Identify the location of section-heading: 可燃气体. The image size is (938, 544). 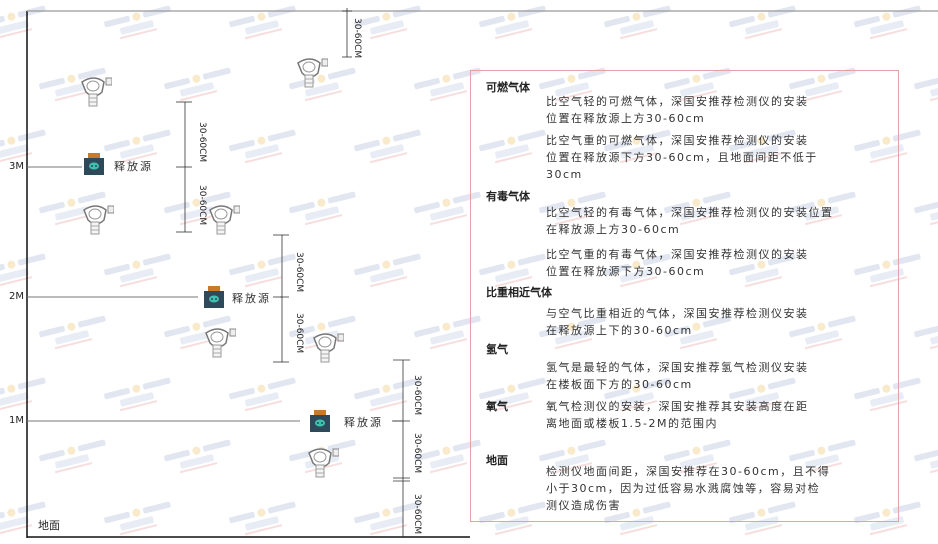
(508, 87).